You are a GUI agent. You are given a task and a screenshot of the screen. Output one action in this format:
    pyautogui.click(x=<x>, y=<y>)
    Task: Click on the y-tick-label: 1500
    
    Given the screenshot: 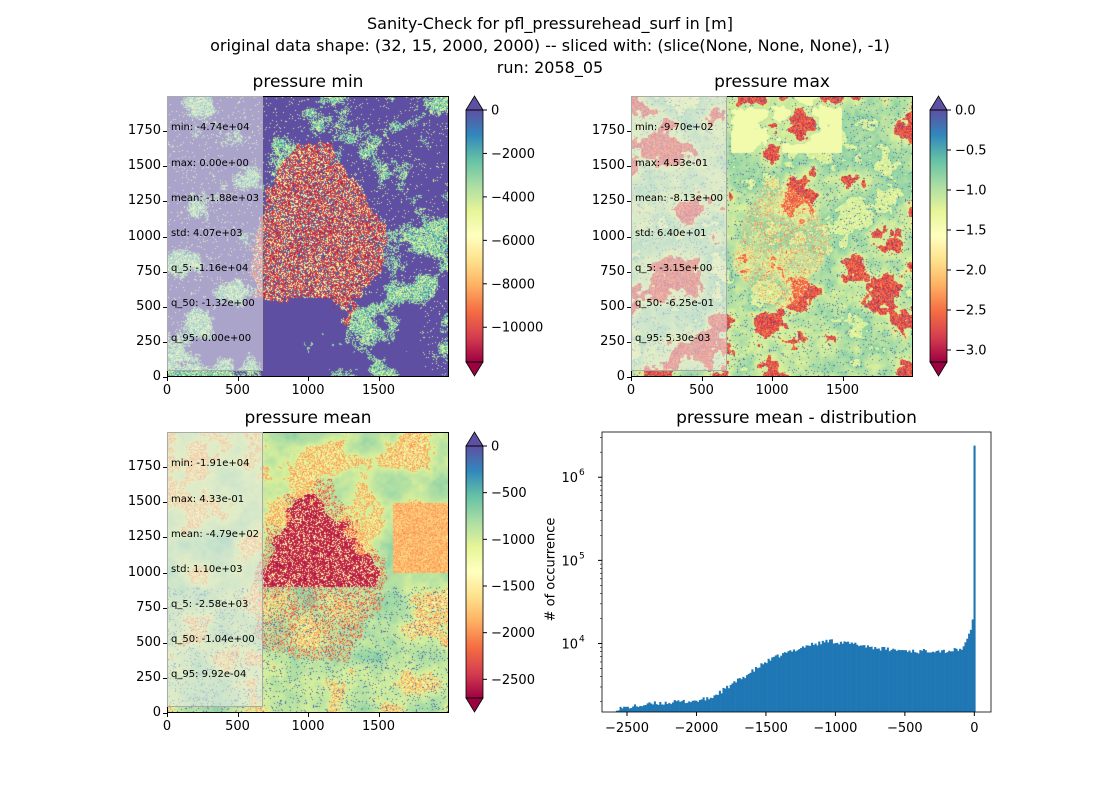 What is the action you would take?
    pyautogui.click(x=144, y=166)
    